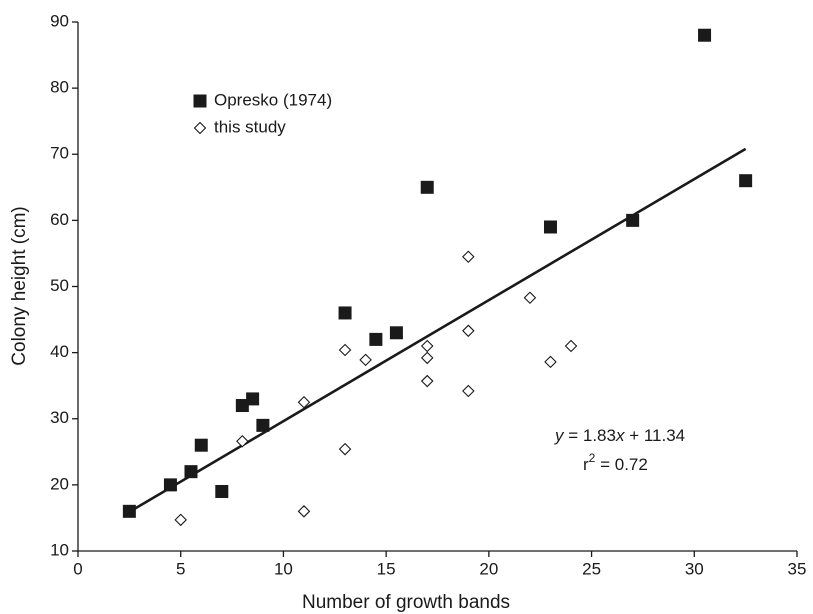 The width and height of the screenshot is (813, 614). I want to click on equation-part: x, so click(620, 435).